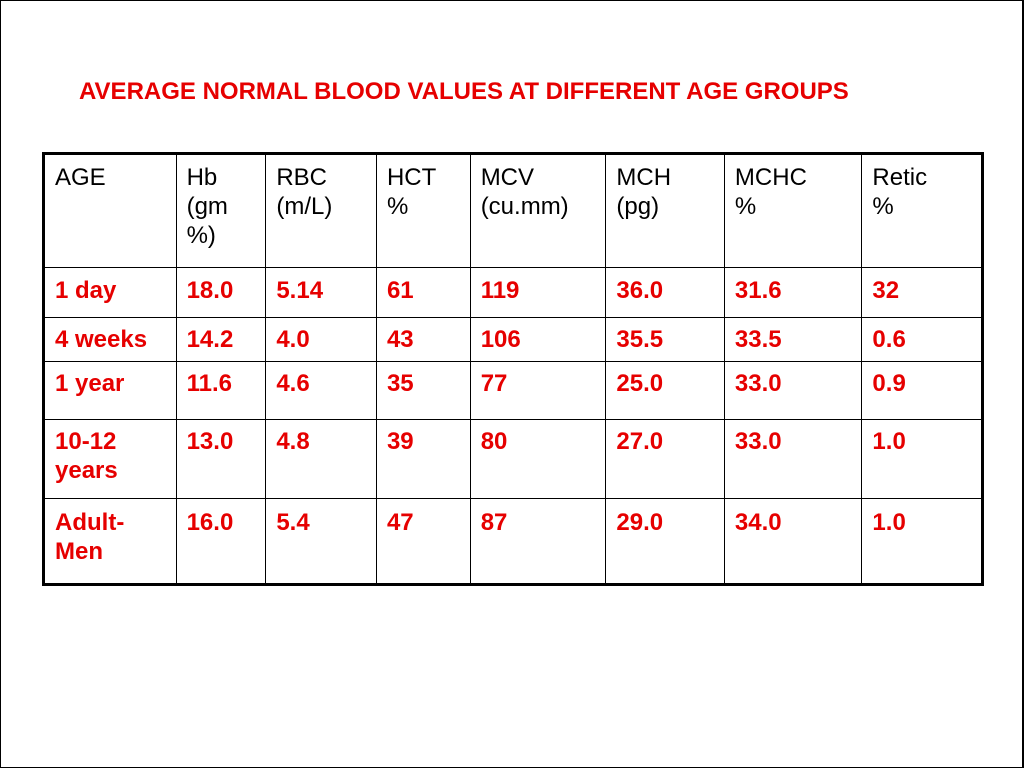  I want to click on header-cell-hct: HCT%, so click(423, 210).